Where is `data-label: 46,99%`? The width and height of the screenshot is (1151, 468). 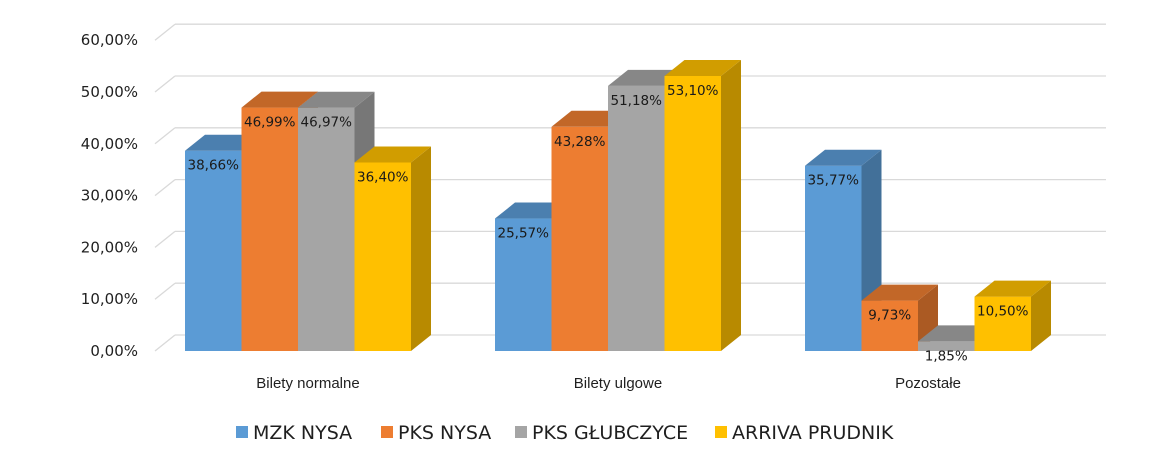
data-label: 46,99% is located at coordinates (270, 123).